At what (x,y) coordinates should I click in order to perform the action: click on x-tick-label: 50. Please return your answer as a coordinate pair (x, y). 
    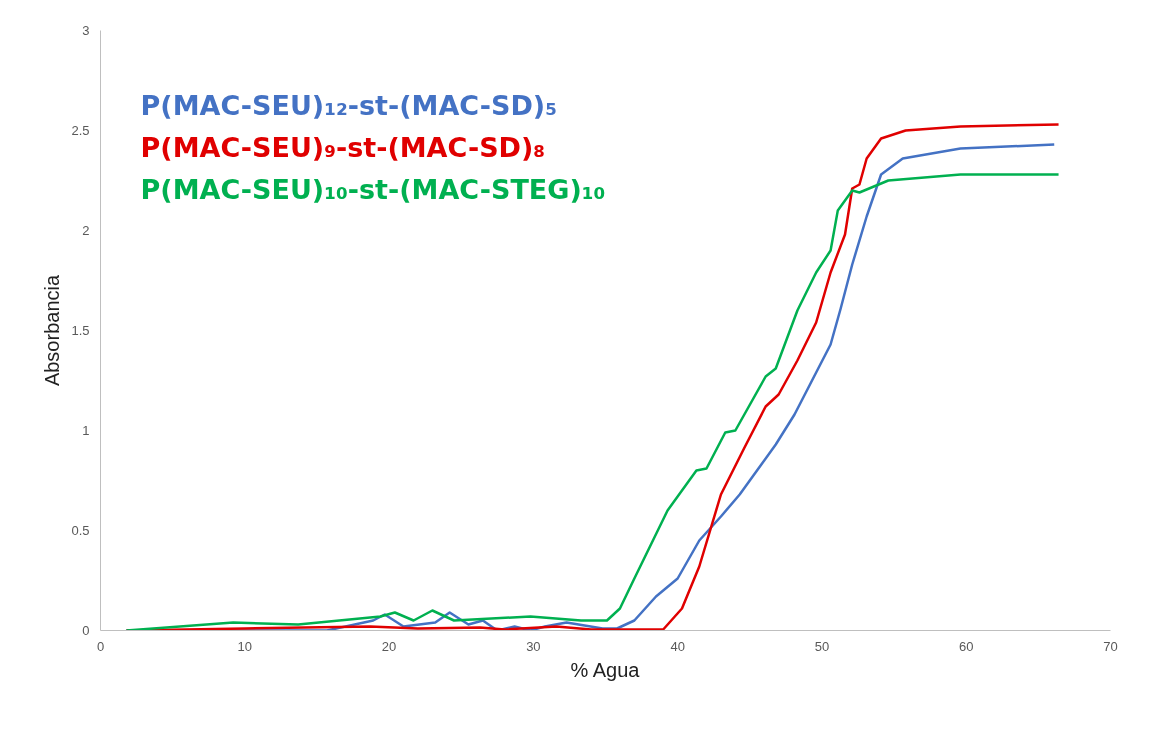
    Looking at the image, I should click on (822, 646).